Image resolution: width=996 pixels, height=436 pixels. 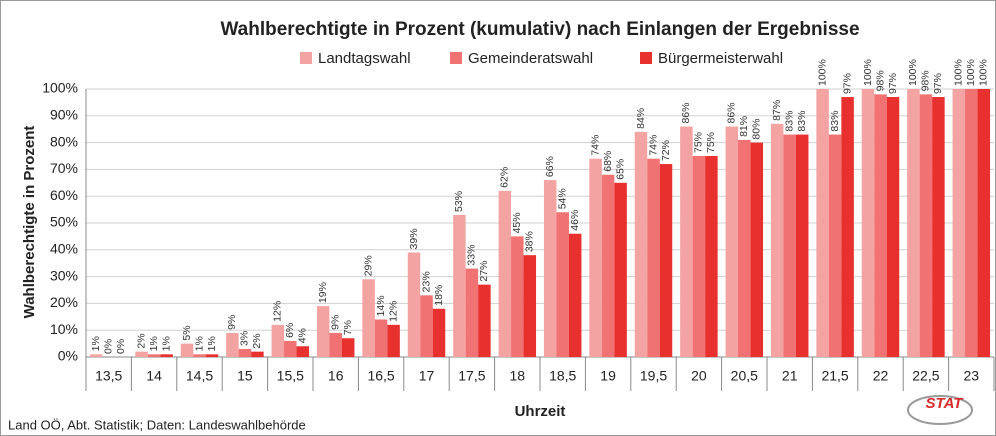 What do you see at coordinates (199, 376) in the screenshot?
I see `x-tick-label: 14,5` at bounding box center [199, 376].